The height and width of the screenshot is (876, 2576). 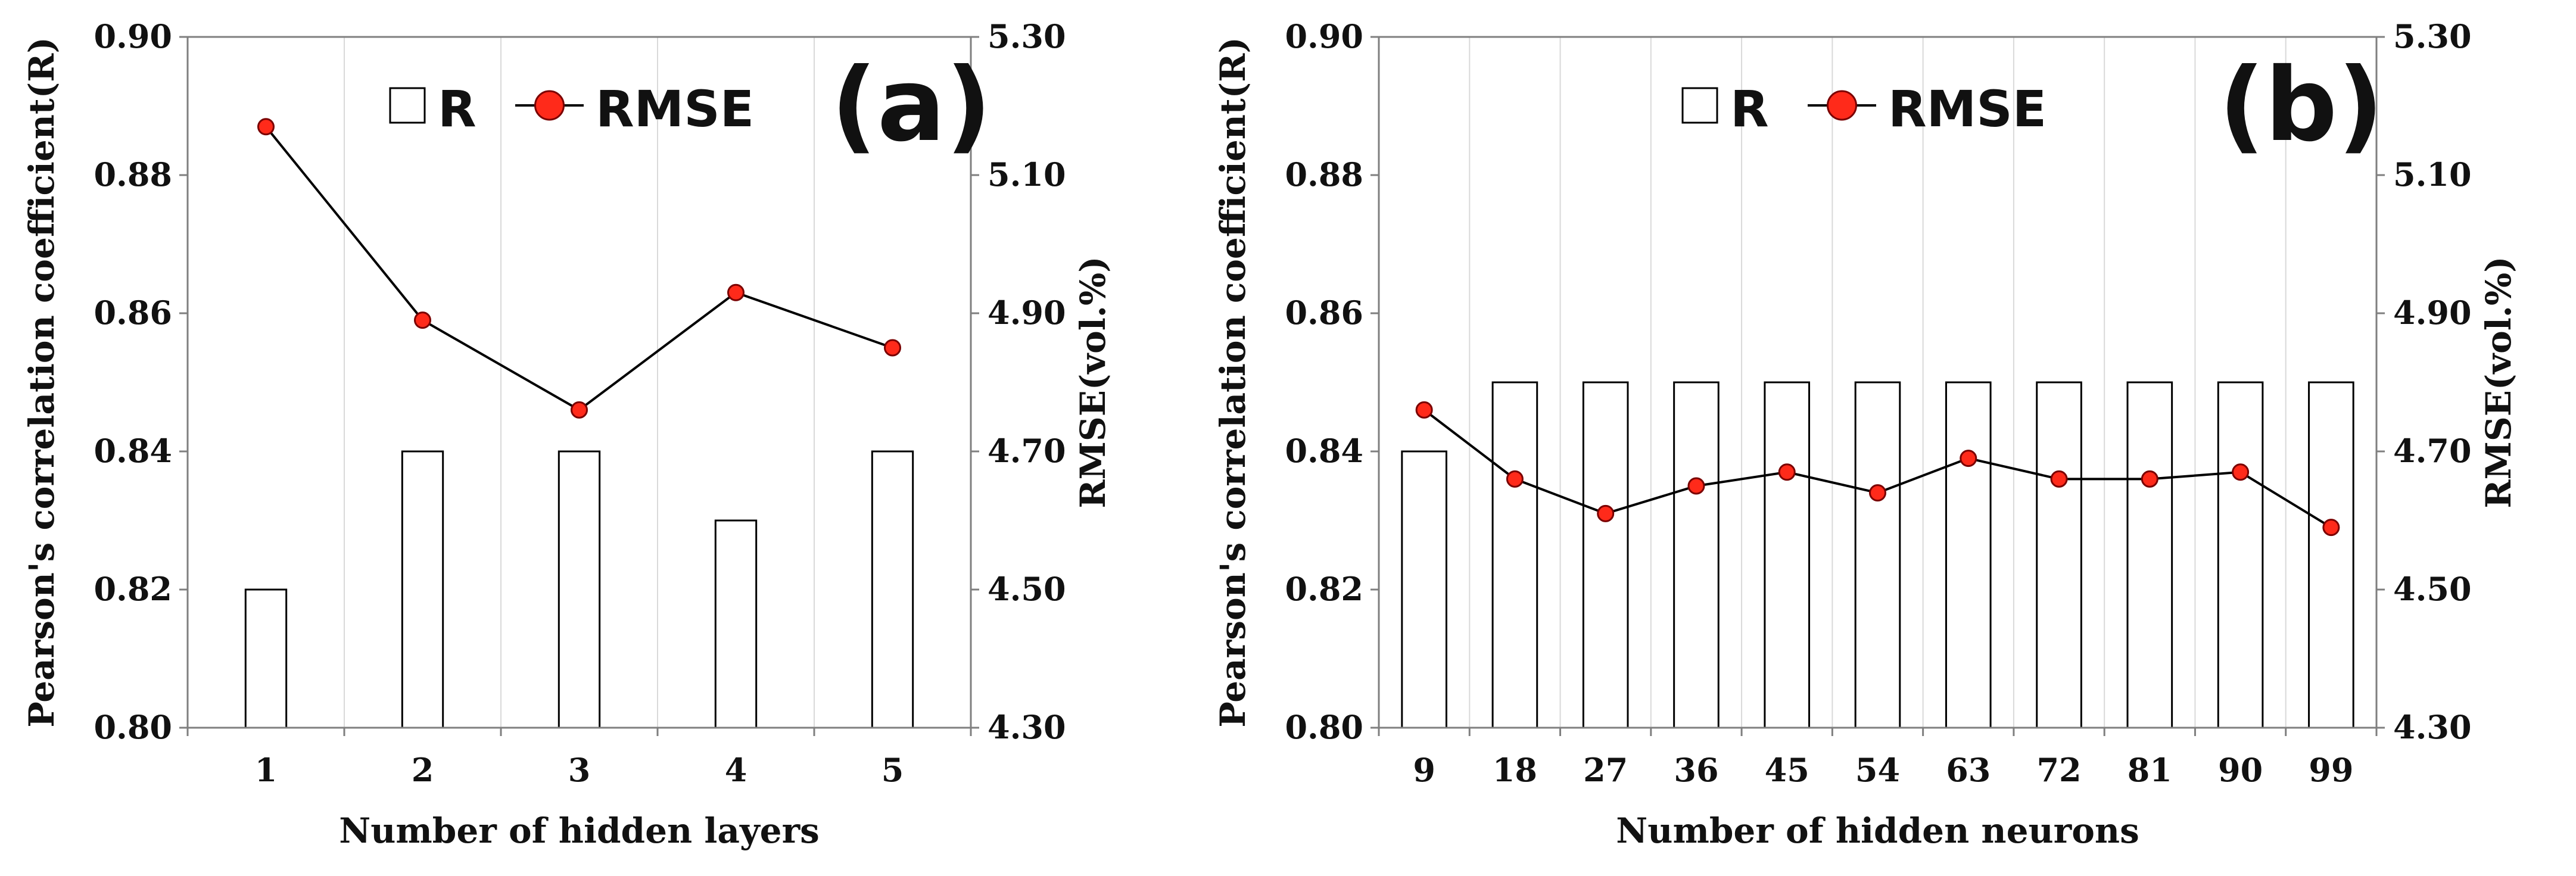 I want to click on panel-label: (a), so click(x=911, y=105).